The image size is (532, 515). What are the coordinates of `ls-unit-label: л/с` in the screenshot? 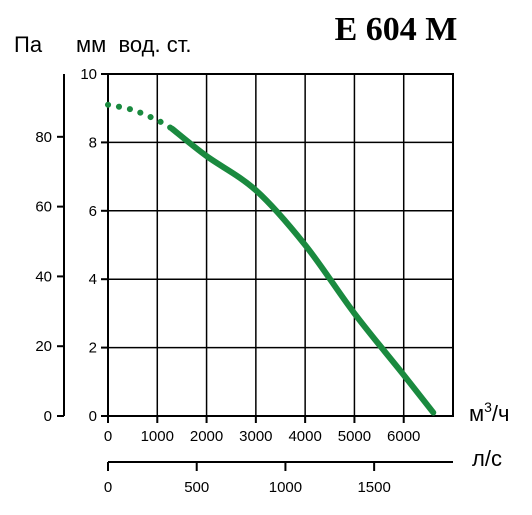 It's located at (487, 458).